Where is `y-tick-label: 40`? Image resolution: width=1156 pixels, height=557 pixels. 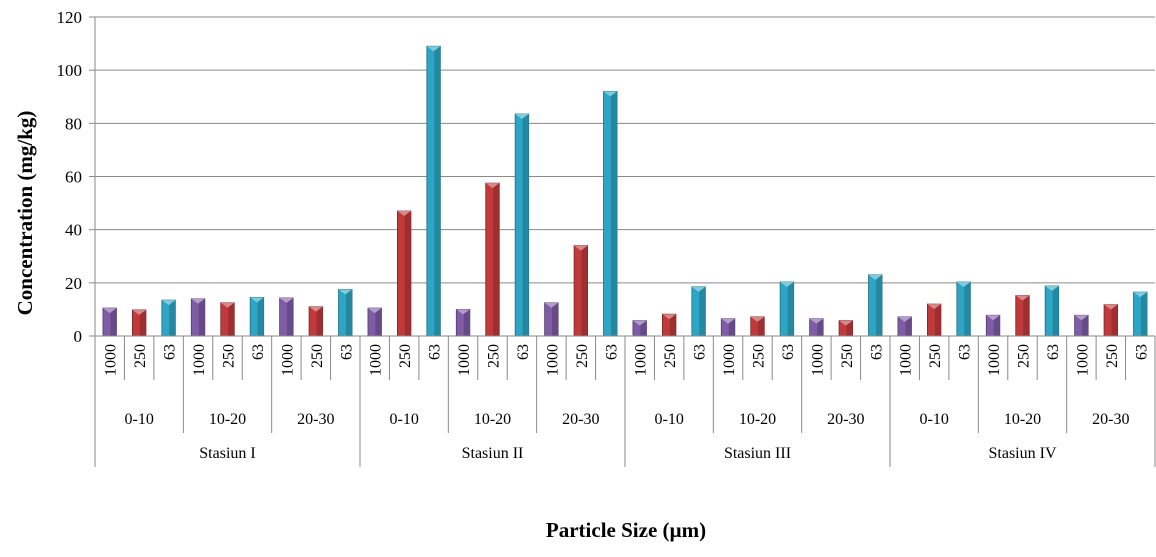 y-tick-label: 40 is located at coordinates (73, 230).